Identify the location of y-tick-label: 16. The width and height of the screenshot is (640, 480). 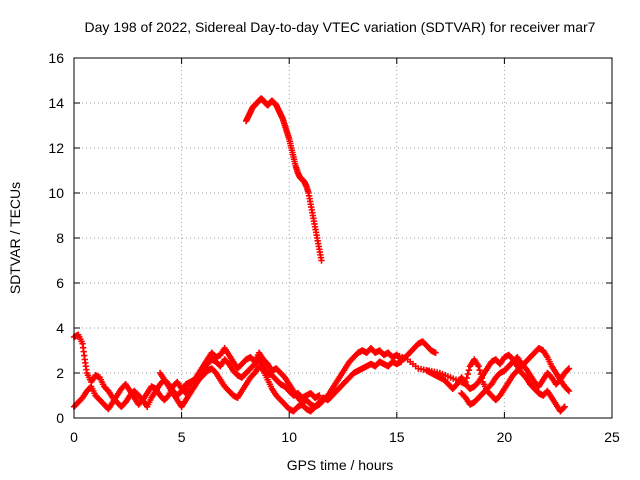
(56, 58).